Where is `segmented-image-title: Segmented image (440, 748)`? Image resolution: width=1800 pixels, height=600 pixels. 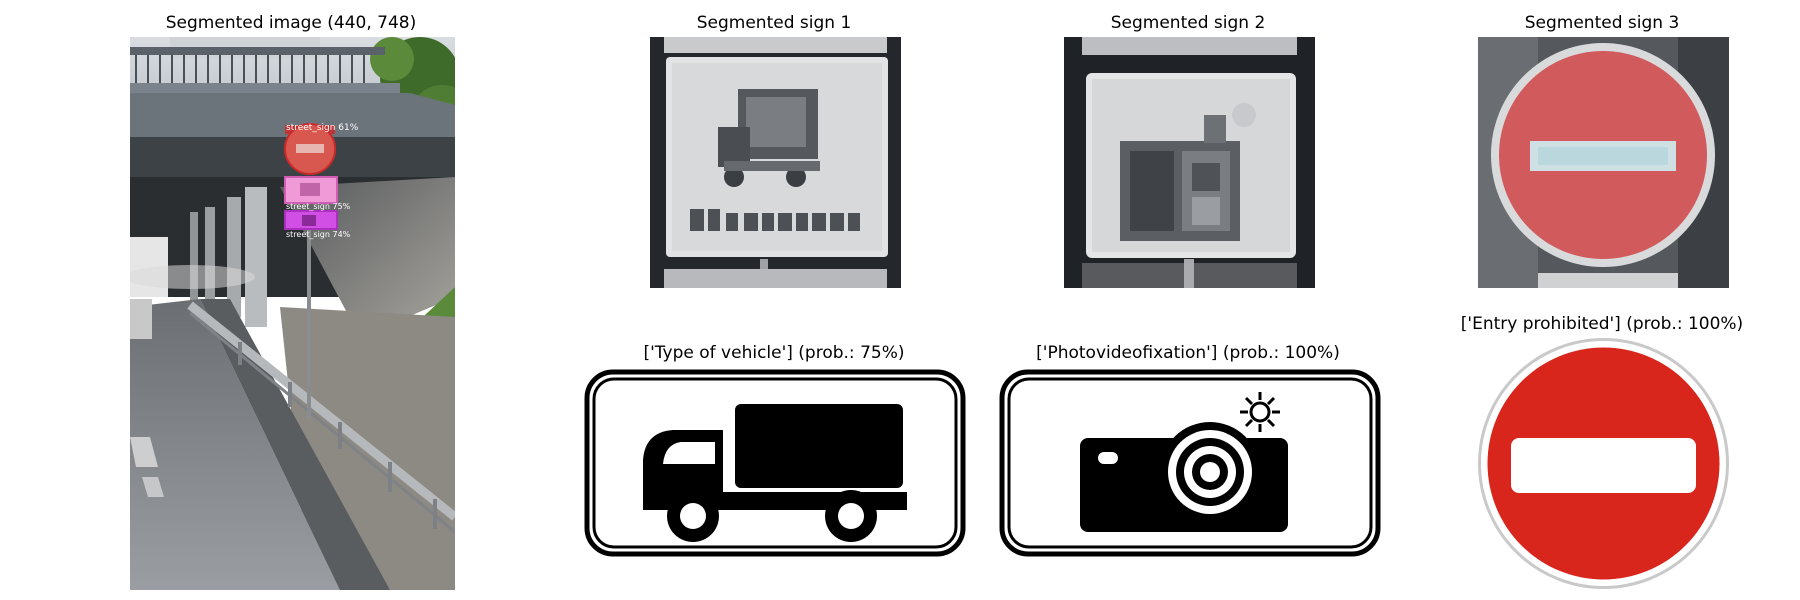 segmented-image-title: Segmented image (440, 748) is located at coordinates (291, 23).